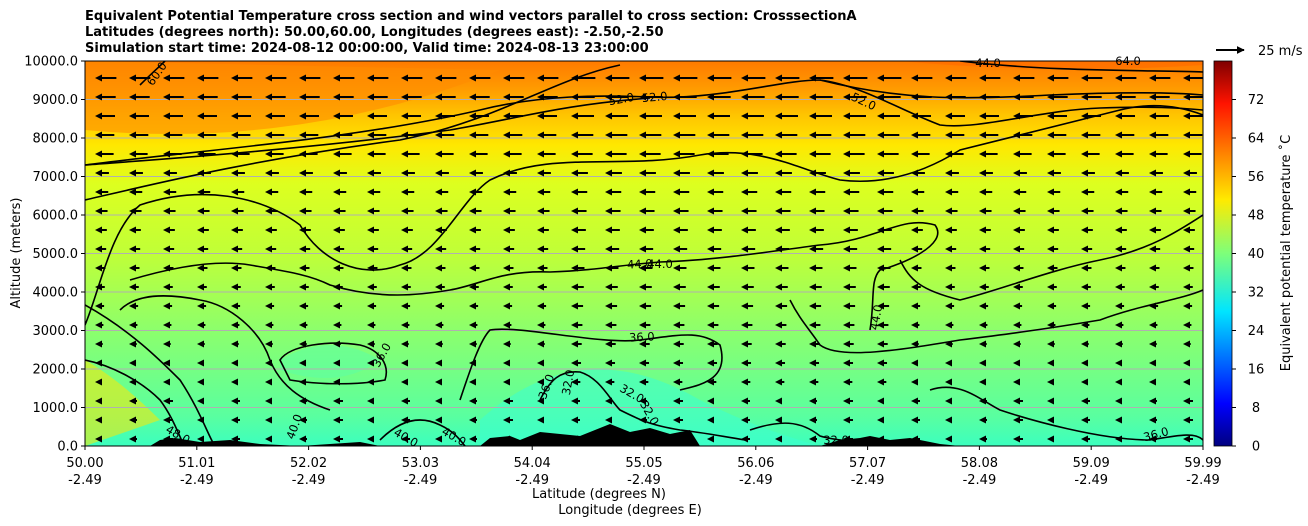 The width and height of the screenshot is (1308, 526). Describe the element at coordinates (988, 63) in the screenshot. I see `contour-label: 44.0` at that location.